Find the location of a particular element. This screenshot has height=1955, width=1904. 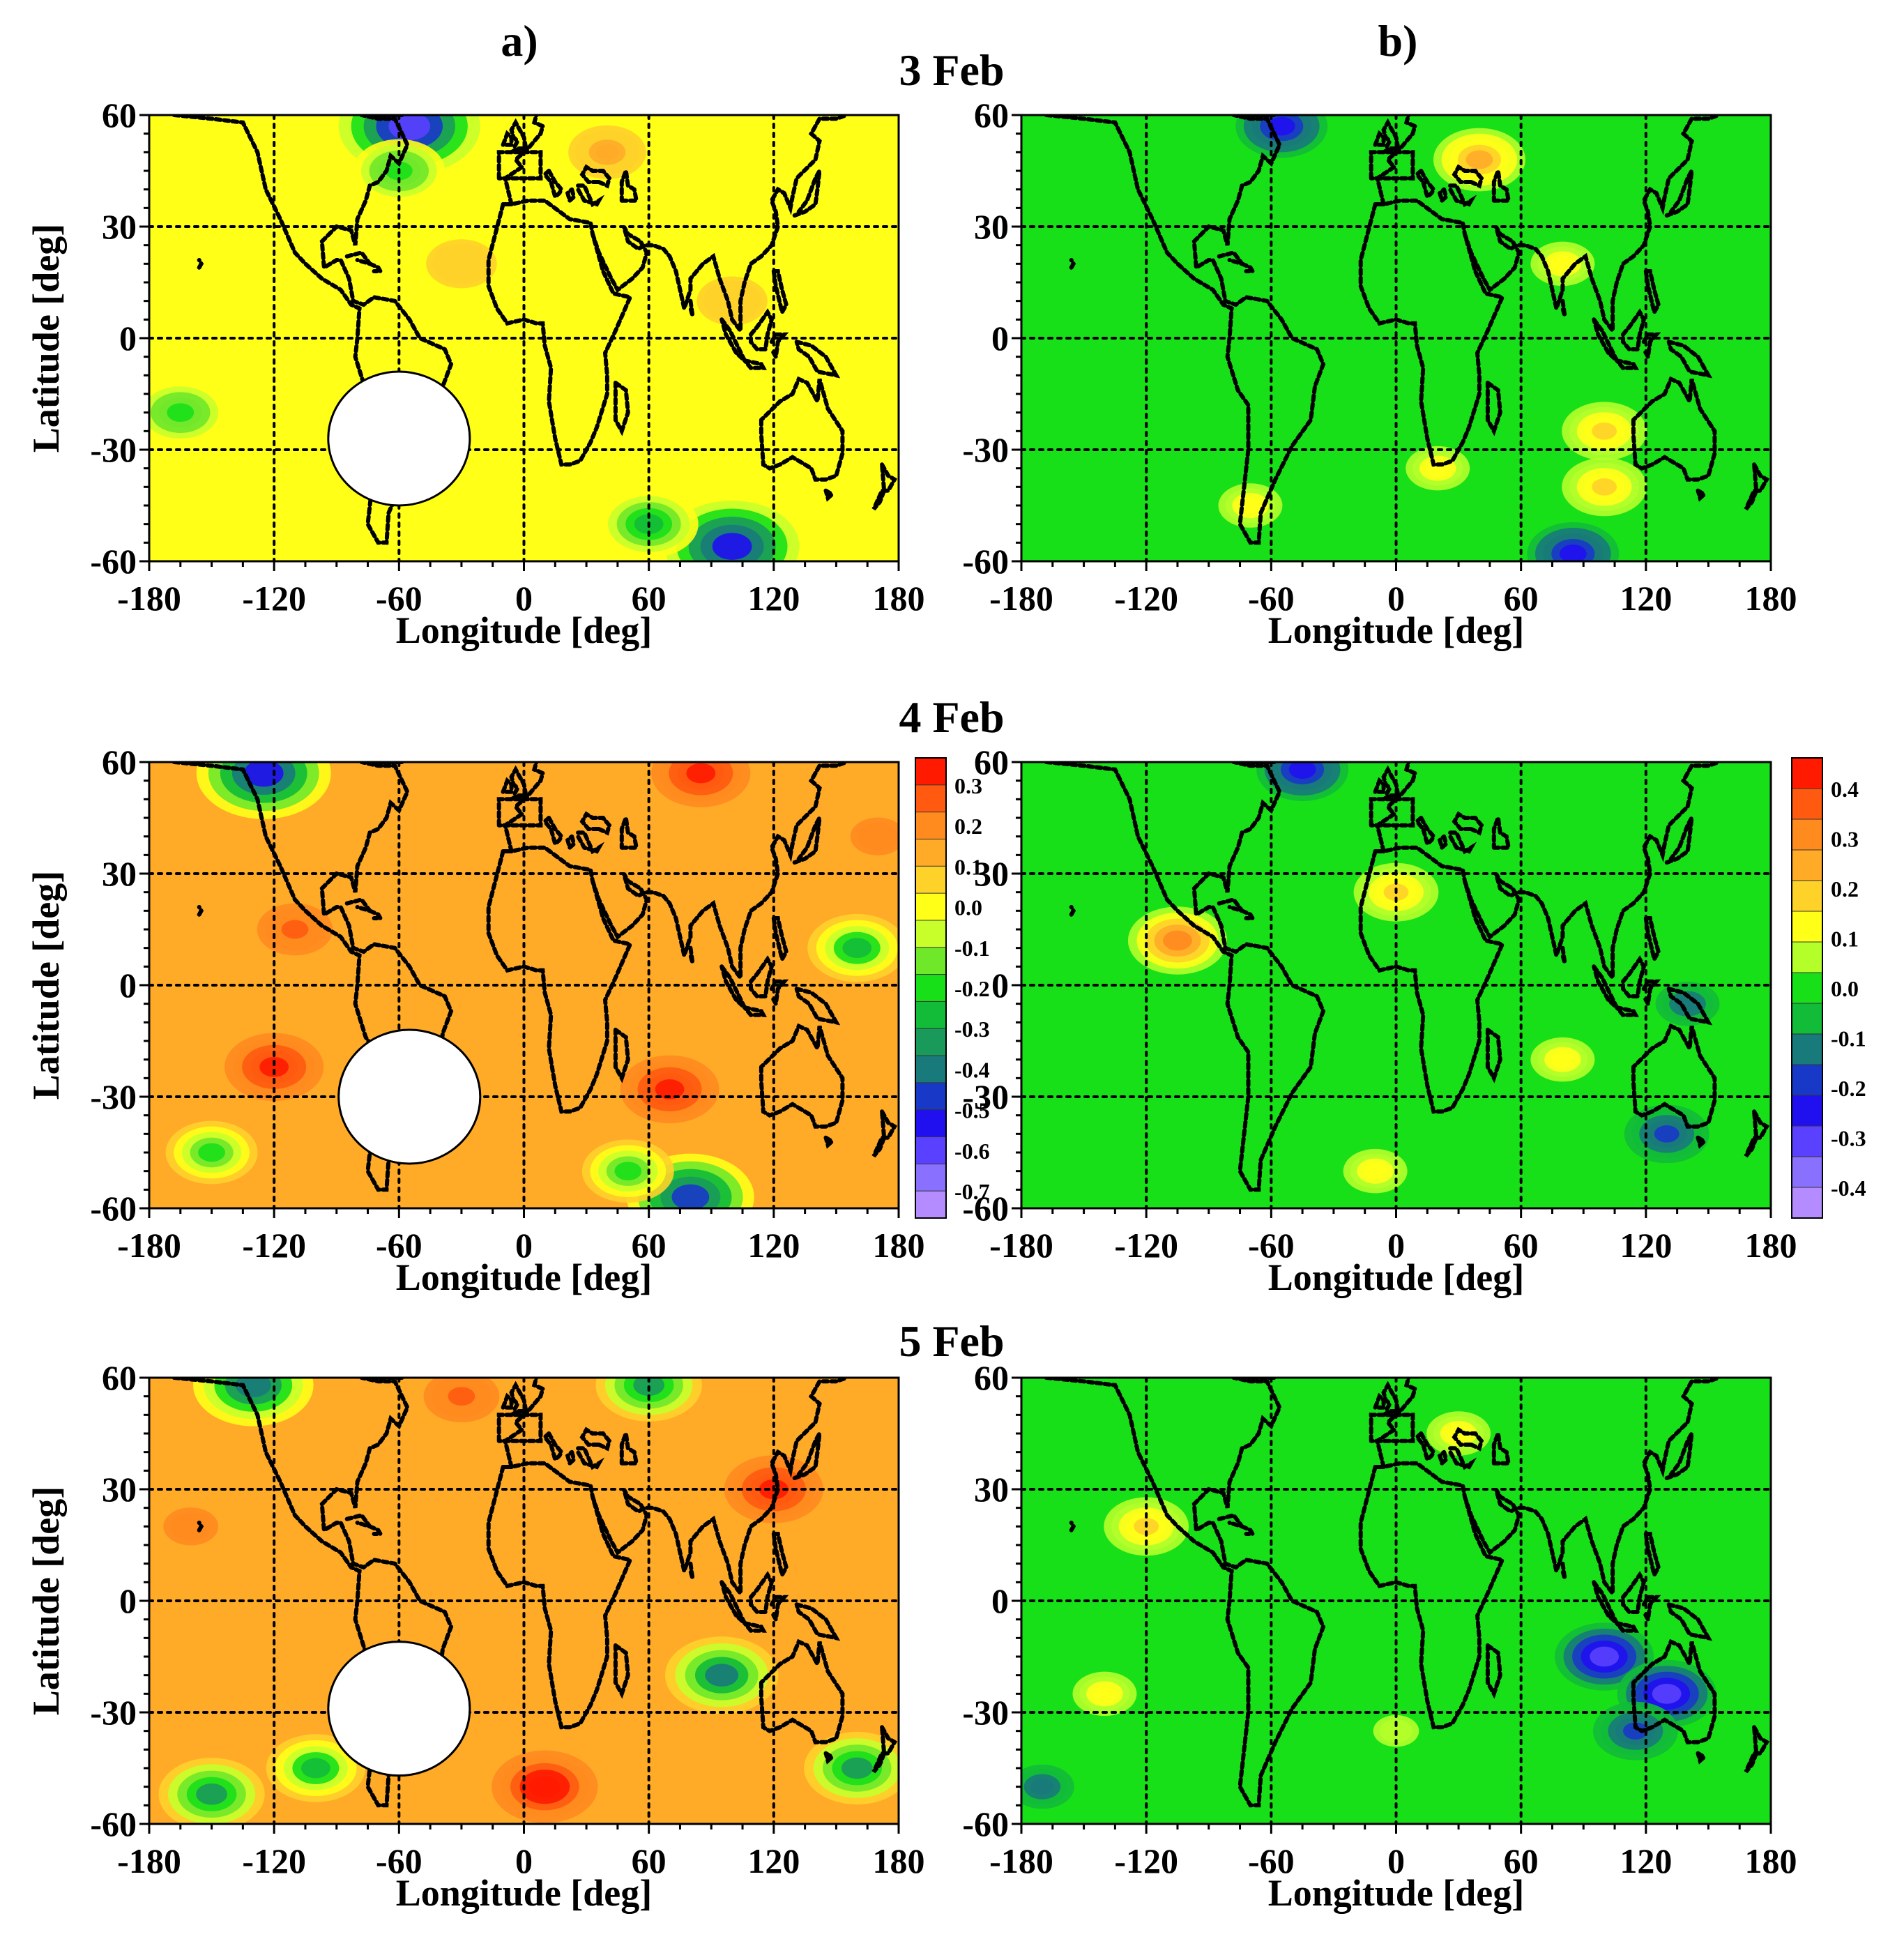

day-title-3-feb: 3 Feb is located at coordinates (951, 70).